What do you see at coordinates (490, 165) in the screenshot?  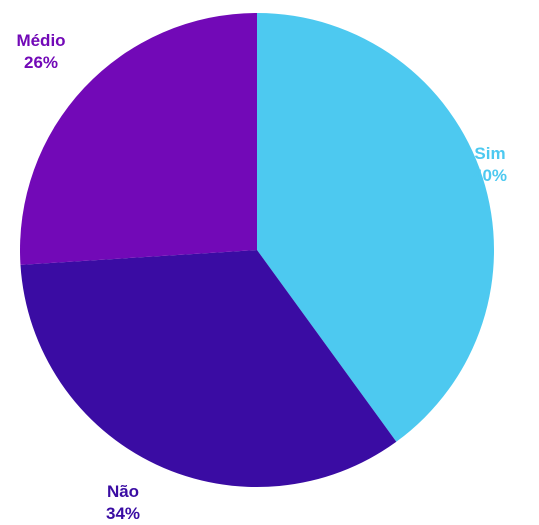 I see `slice-label-sim: Sim 40%` at bounding box center [490, 165].